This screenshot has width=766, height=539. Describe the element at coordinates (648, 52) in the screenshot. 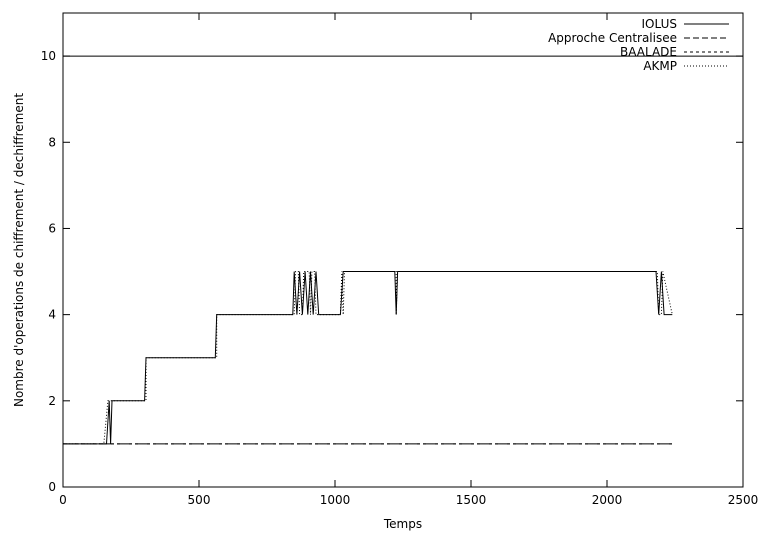

I see `legend-label: BAALADE` at that location.